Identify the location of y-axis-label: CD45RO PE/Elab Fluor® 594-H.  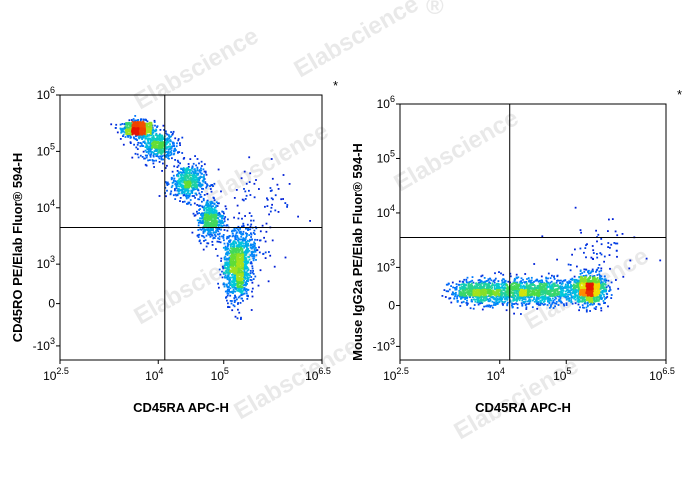
(17, 247).